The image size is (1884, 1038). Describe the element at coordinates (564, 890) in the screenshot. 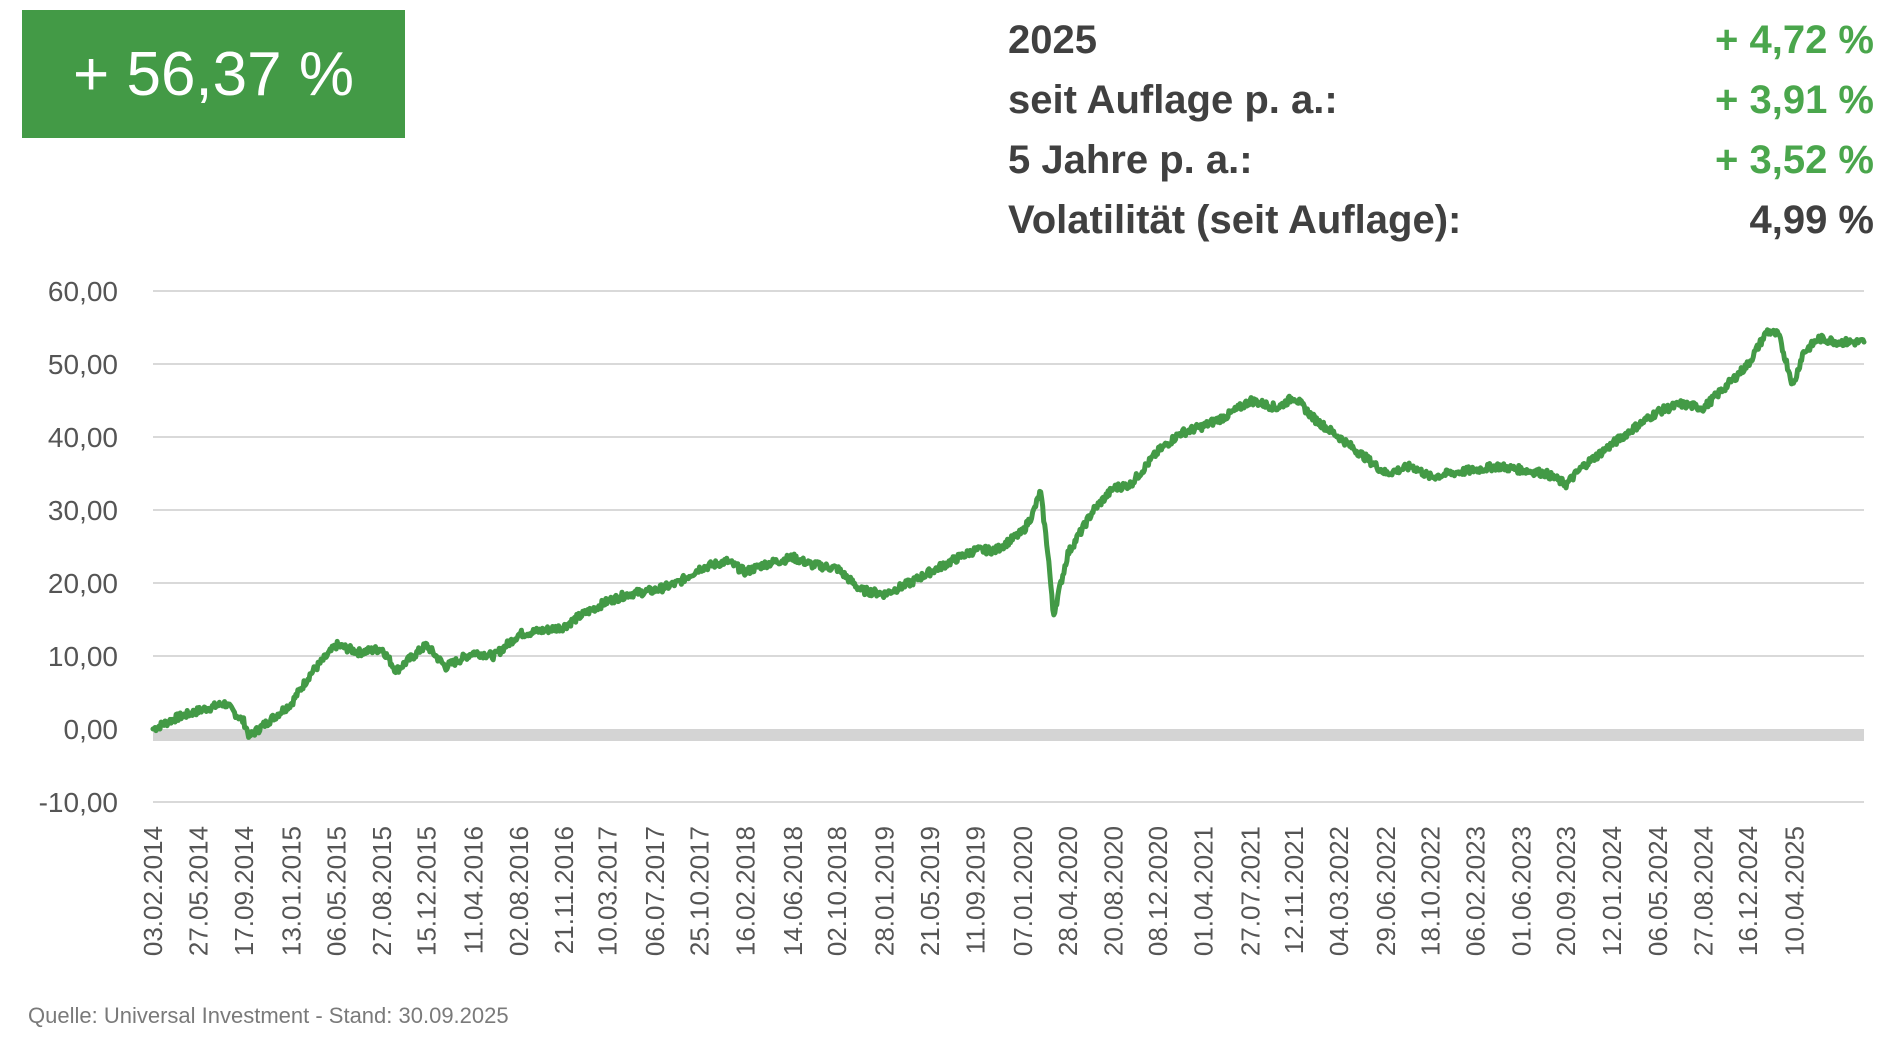

I see `x-tick-label: 21.11.2016` at that location.